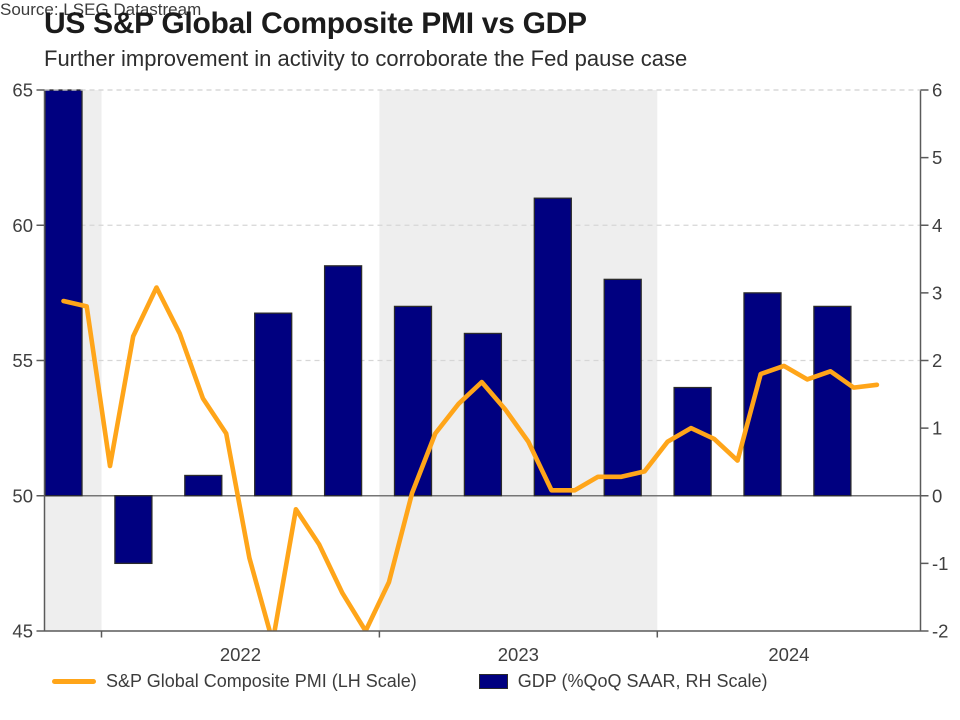 This screenshot has width=960, height=720. What do you see at coordinates (832, 401) in the screenshot?
I see `gdp-bar-2024-Q3` at bounding box center [832, 401].